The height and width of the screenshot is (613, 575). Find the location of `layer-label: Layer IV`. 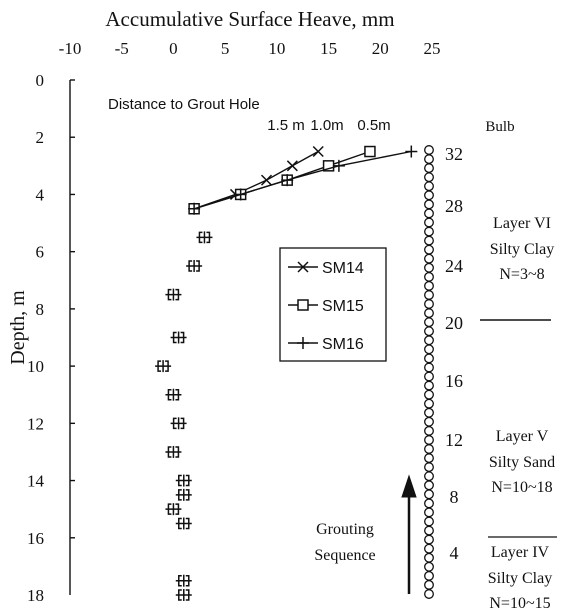

layer-label: Layer IV is located at coordinates (520, 552).